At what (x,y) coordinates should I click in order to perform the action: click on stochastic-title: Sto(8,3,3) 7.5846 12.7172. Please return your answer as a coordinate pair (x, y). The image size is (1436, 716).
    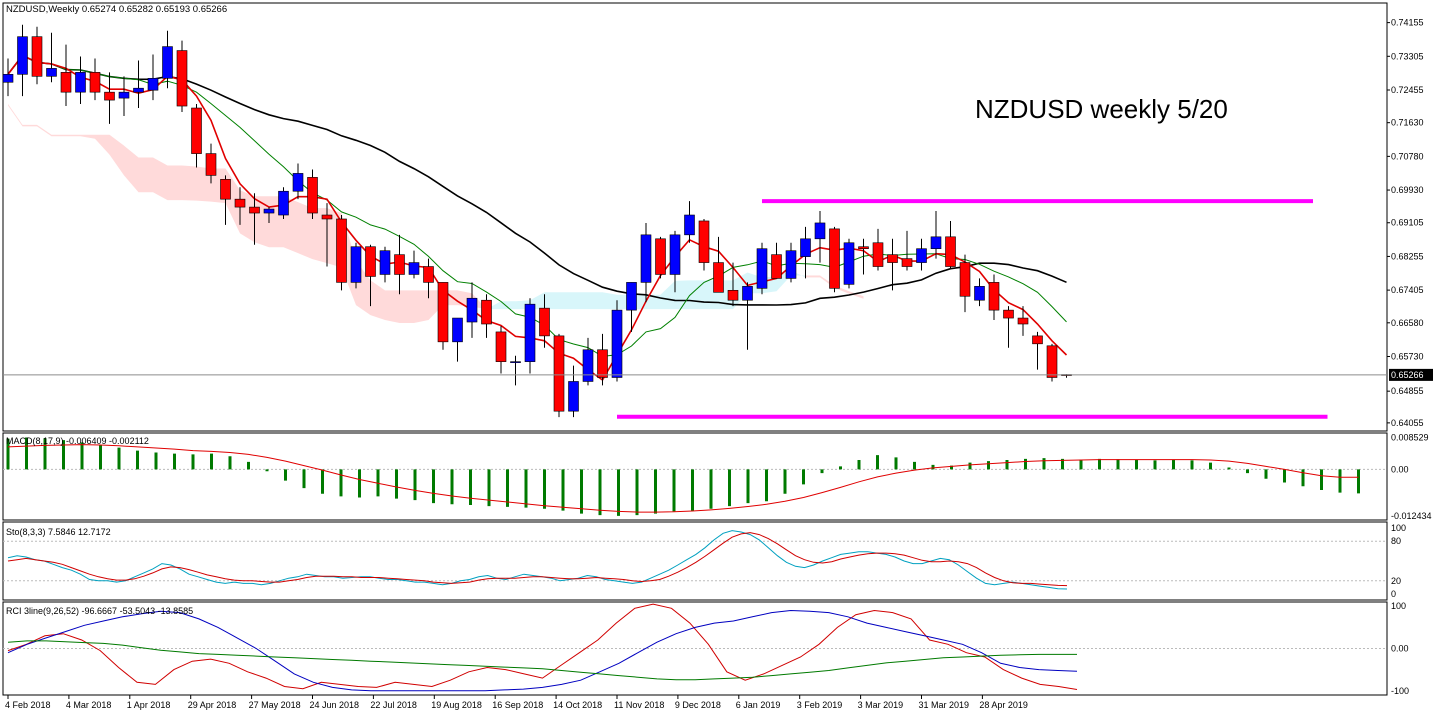
    Looking at the image, I should click on (58, 532).